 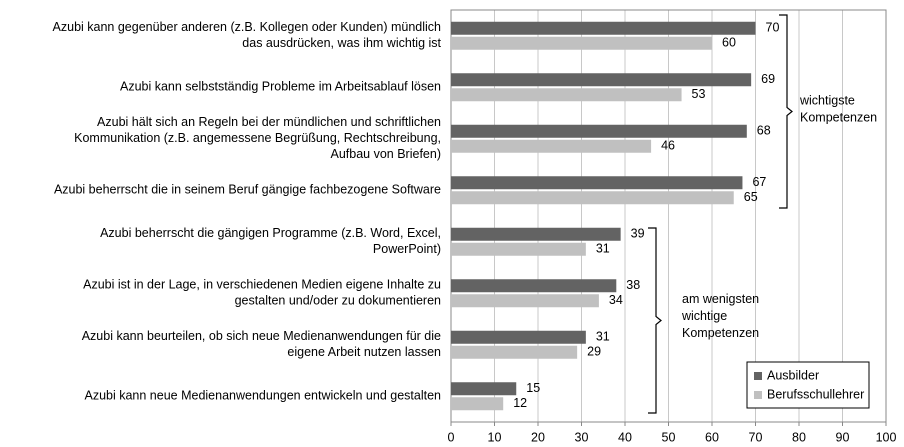 What do you see at coordinates (495, 437) in the screenshot?
I see `x-tick-label: 10` at bounding box center [495, 437].